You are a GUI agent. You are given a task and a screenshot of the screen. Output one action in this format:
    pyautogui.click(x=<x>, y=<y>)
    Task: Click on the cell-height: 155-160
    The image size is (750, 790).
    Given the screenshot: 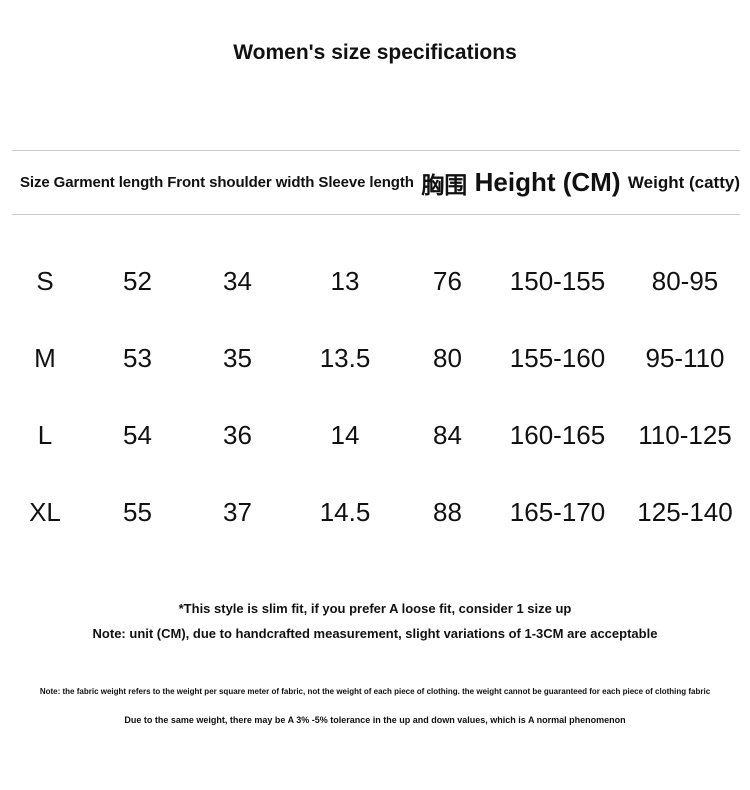 What is the action you would take?
    pyautogui.click(x=557, y=358)
    